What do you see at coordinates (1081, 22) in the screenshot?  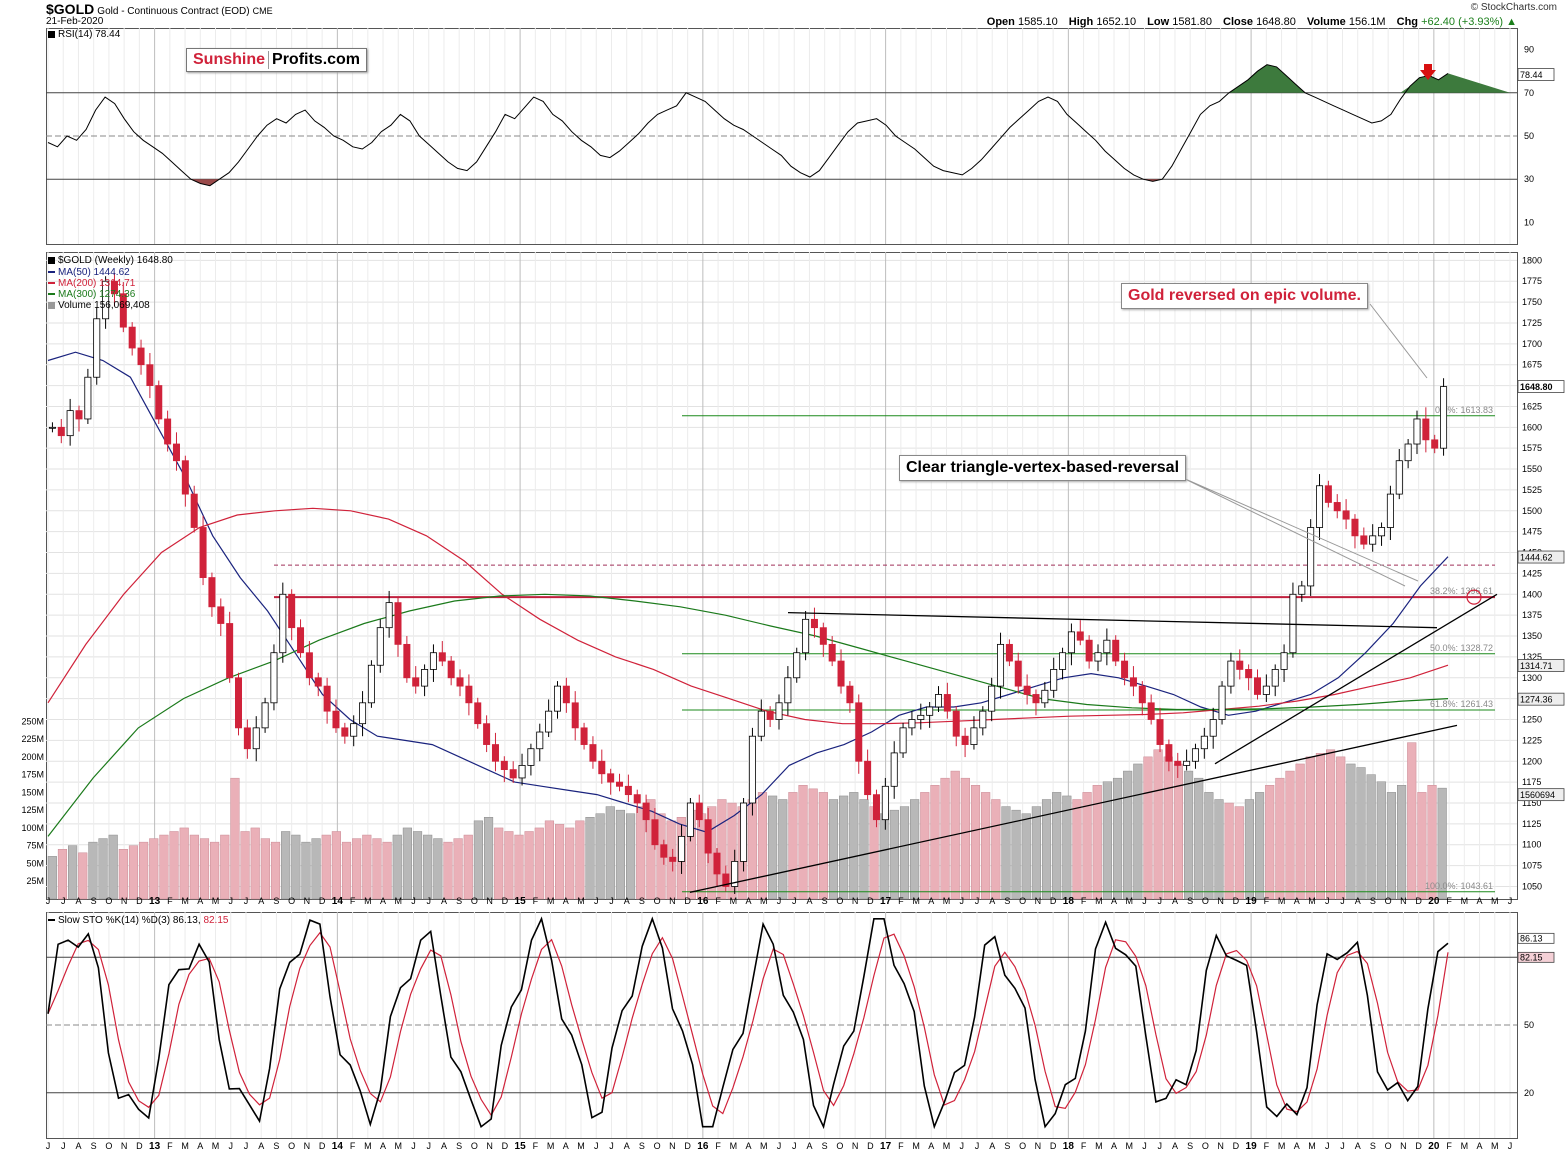 I see `high-label: High` at bounding box center [1081, 22].